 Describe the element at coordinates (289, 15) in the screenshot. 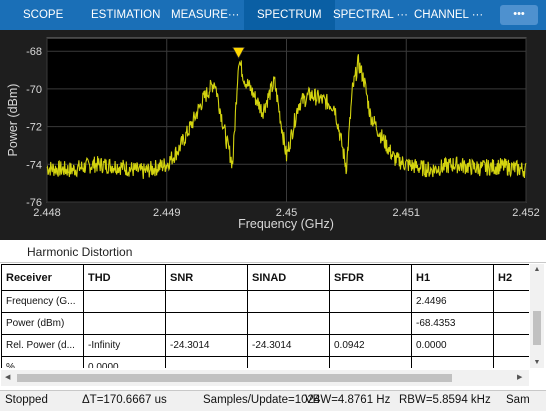

I see `tab-spectrum: SPECTRUM` at that location.